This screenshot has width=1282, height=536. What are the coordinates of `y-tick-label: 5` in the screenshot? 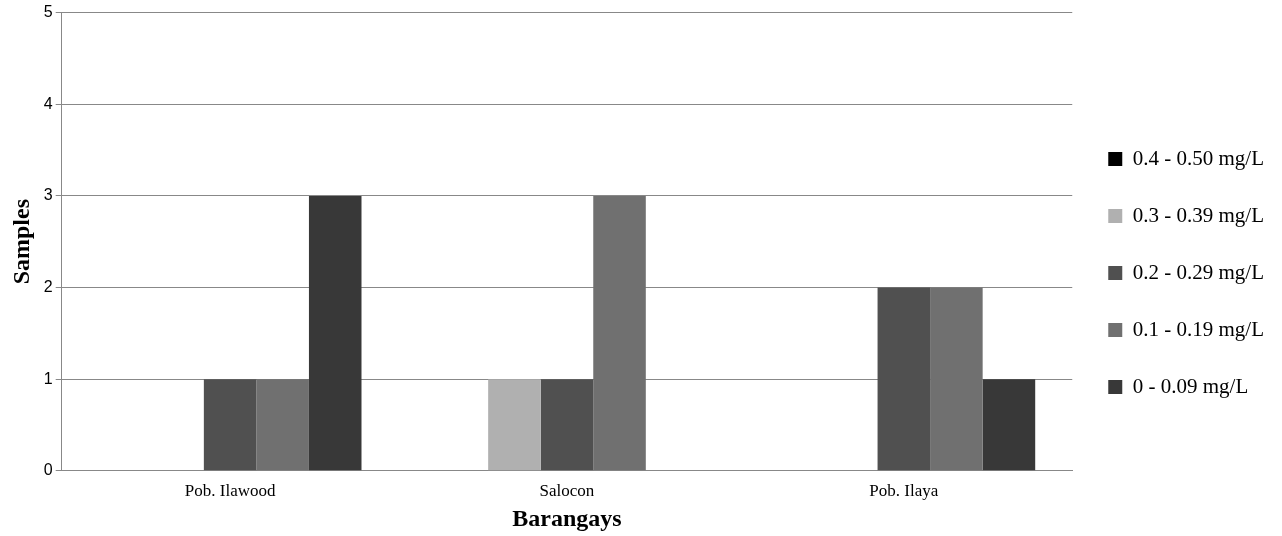 It's located at (48, 12).